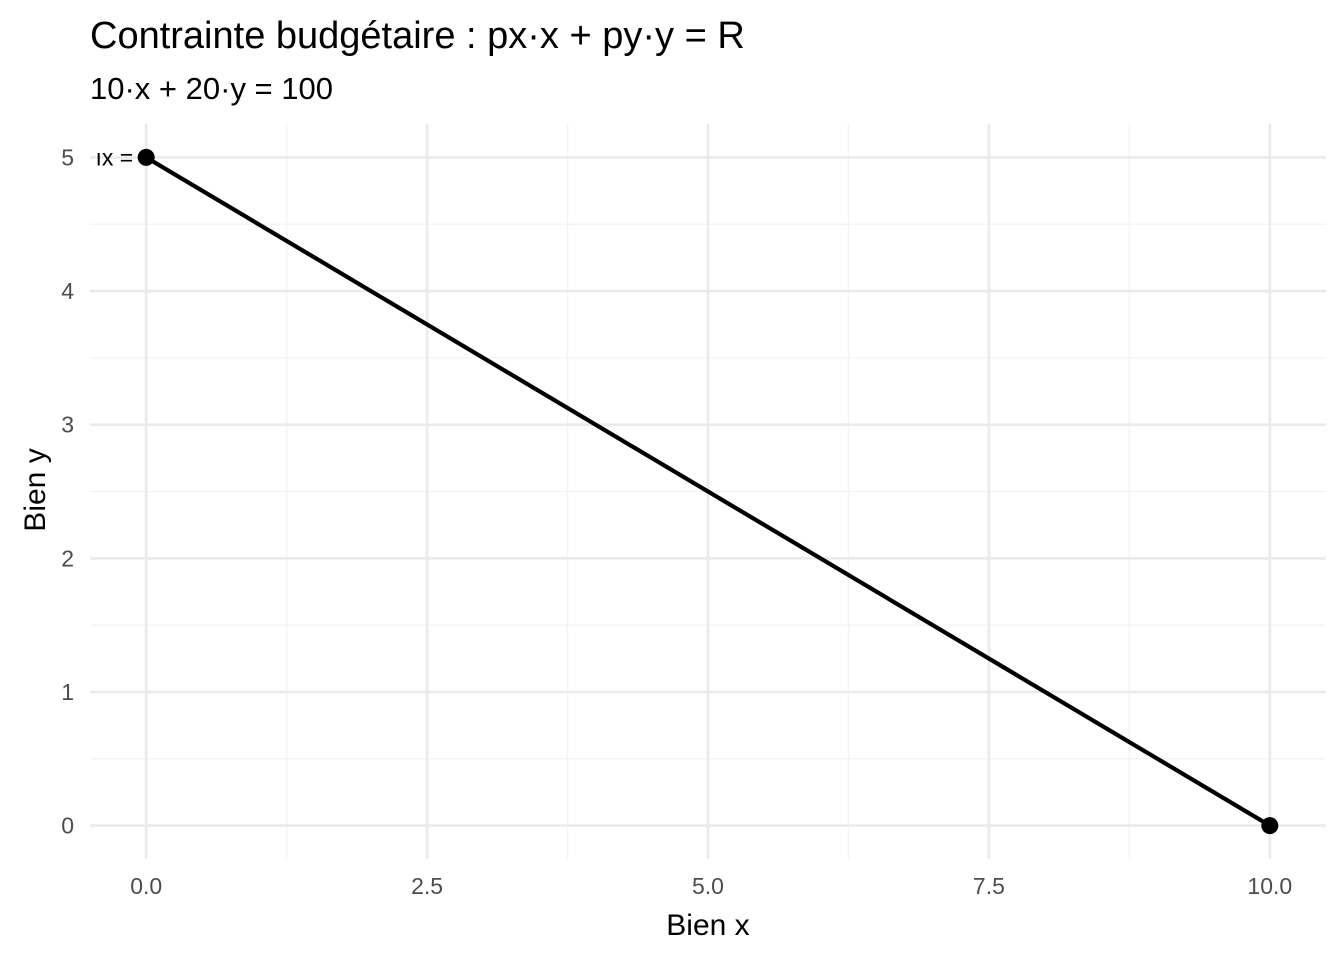 This screenshot has height=960, width=1344. What do you see at coordinates (67, 826) in the screenshot?
I see `y-tick-label: 0` at bounding box center [67, 826].